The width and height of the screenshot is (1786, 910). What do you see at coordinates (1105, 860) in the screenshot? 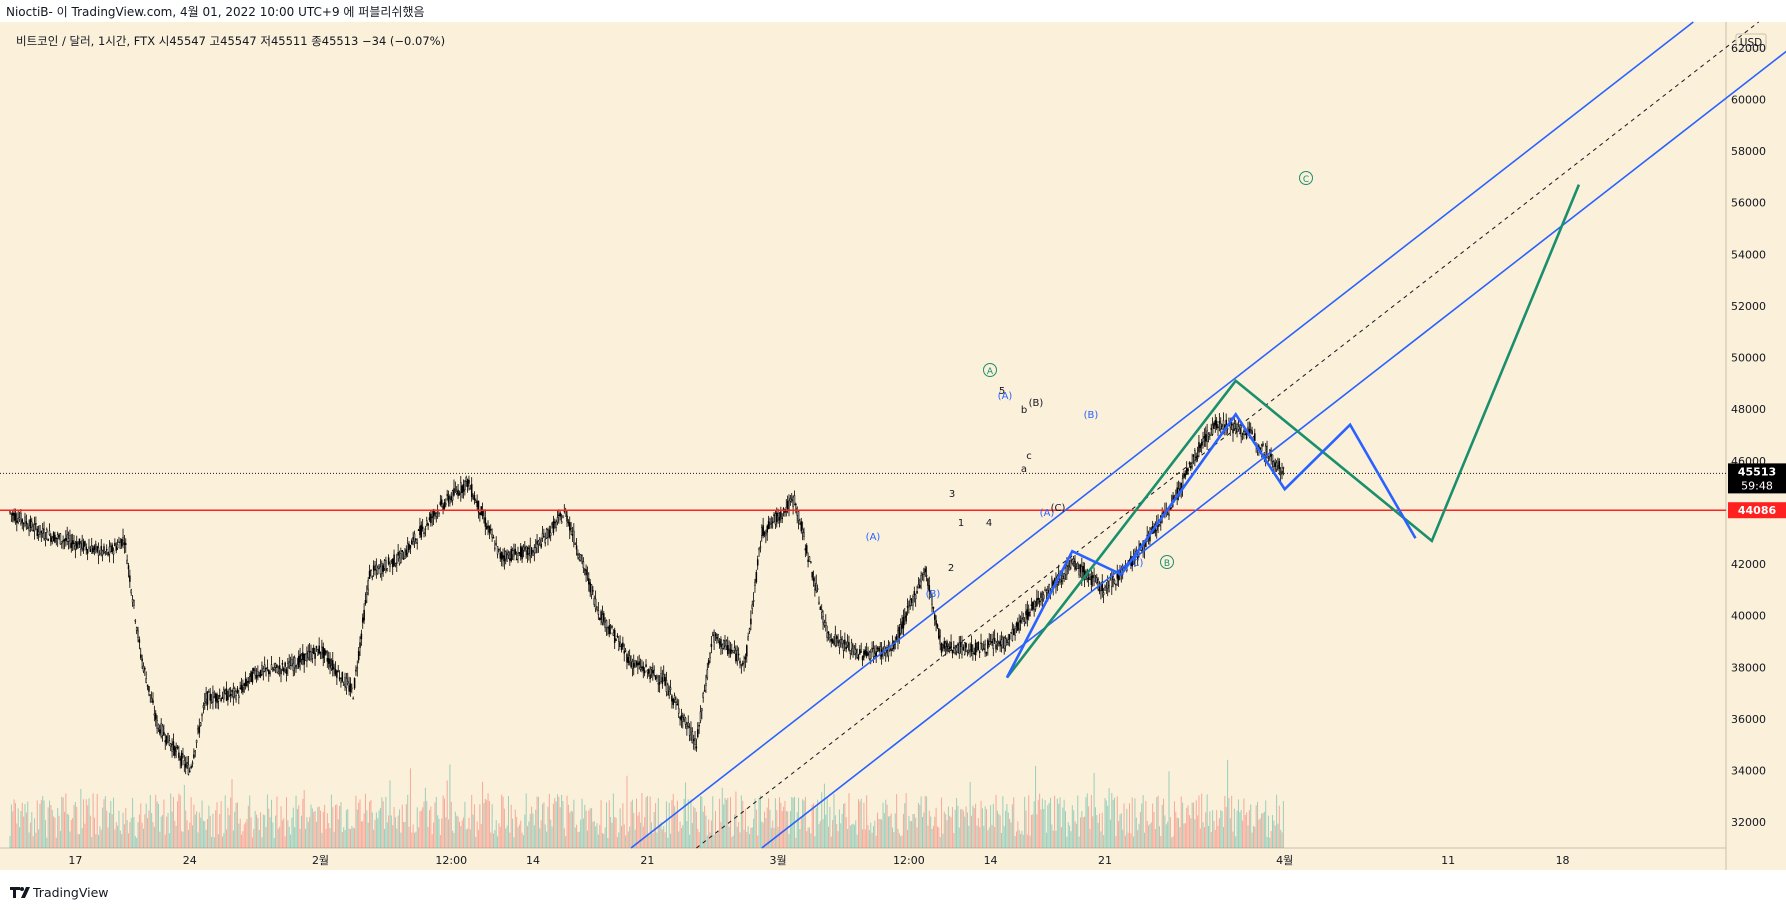
I see `time-tick-label: 21` at bounding box center [1105, 860].